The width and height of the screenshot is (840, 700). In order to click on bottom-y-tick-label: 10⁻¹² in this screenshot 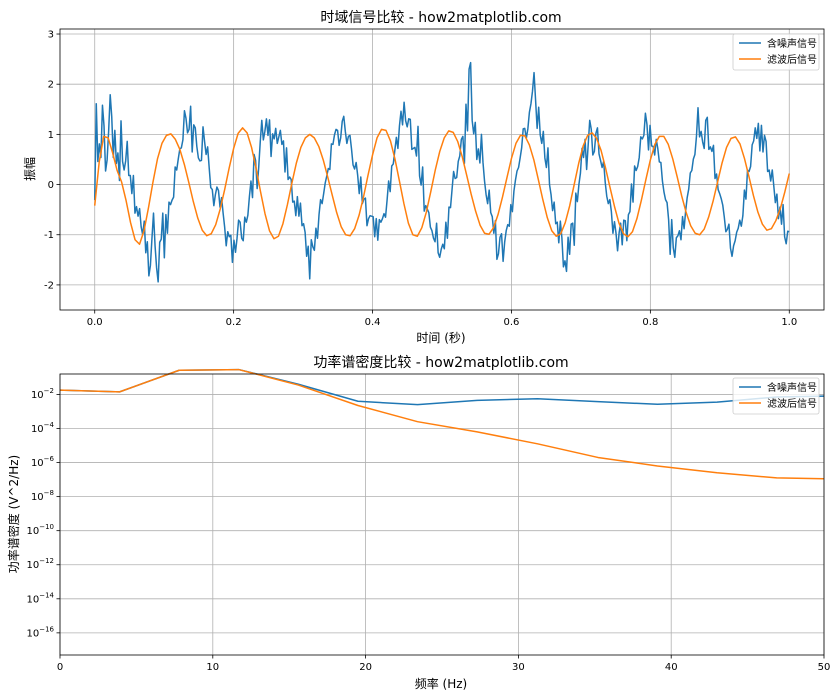, I will do `click(40, 564)`.